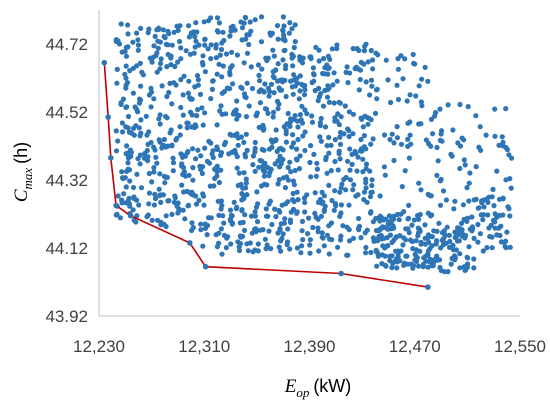 The height and width of the screenshot is (408, 550). Describe the element at coordinates (309, 346) in the screenshot. I see `x-tick-labels: 12,230 12,310 12,390 12,470 12,550` at that location.